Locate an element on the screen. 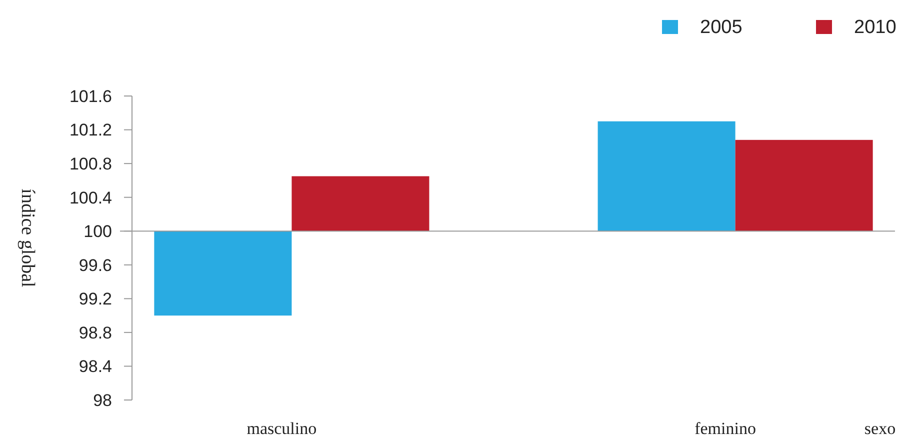 The height and width of the screenshot is (444, 911). y-tick-label: 99.6 is located at coordinates (95, 265).